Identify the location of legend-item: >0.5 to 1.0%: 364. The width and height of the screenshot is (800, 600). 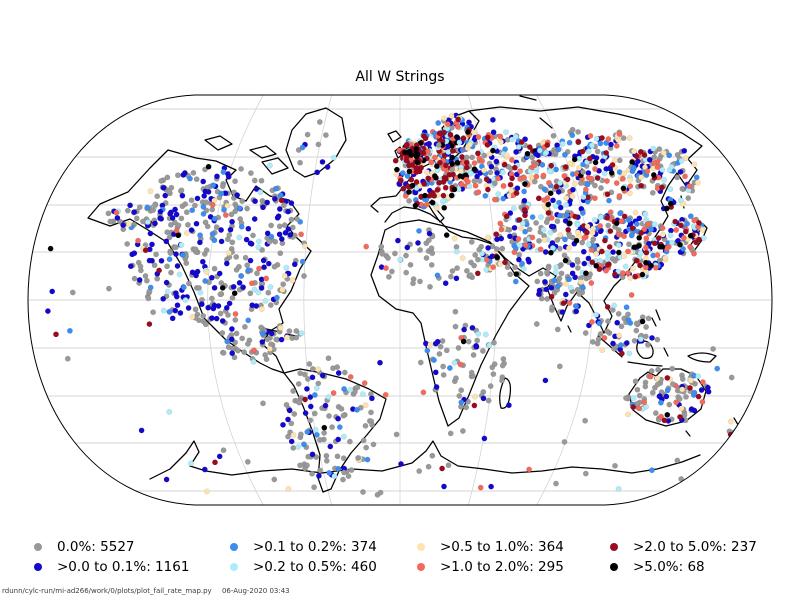
(488, 547).